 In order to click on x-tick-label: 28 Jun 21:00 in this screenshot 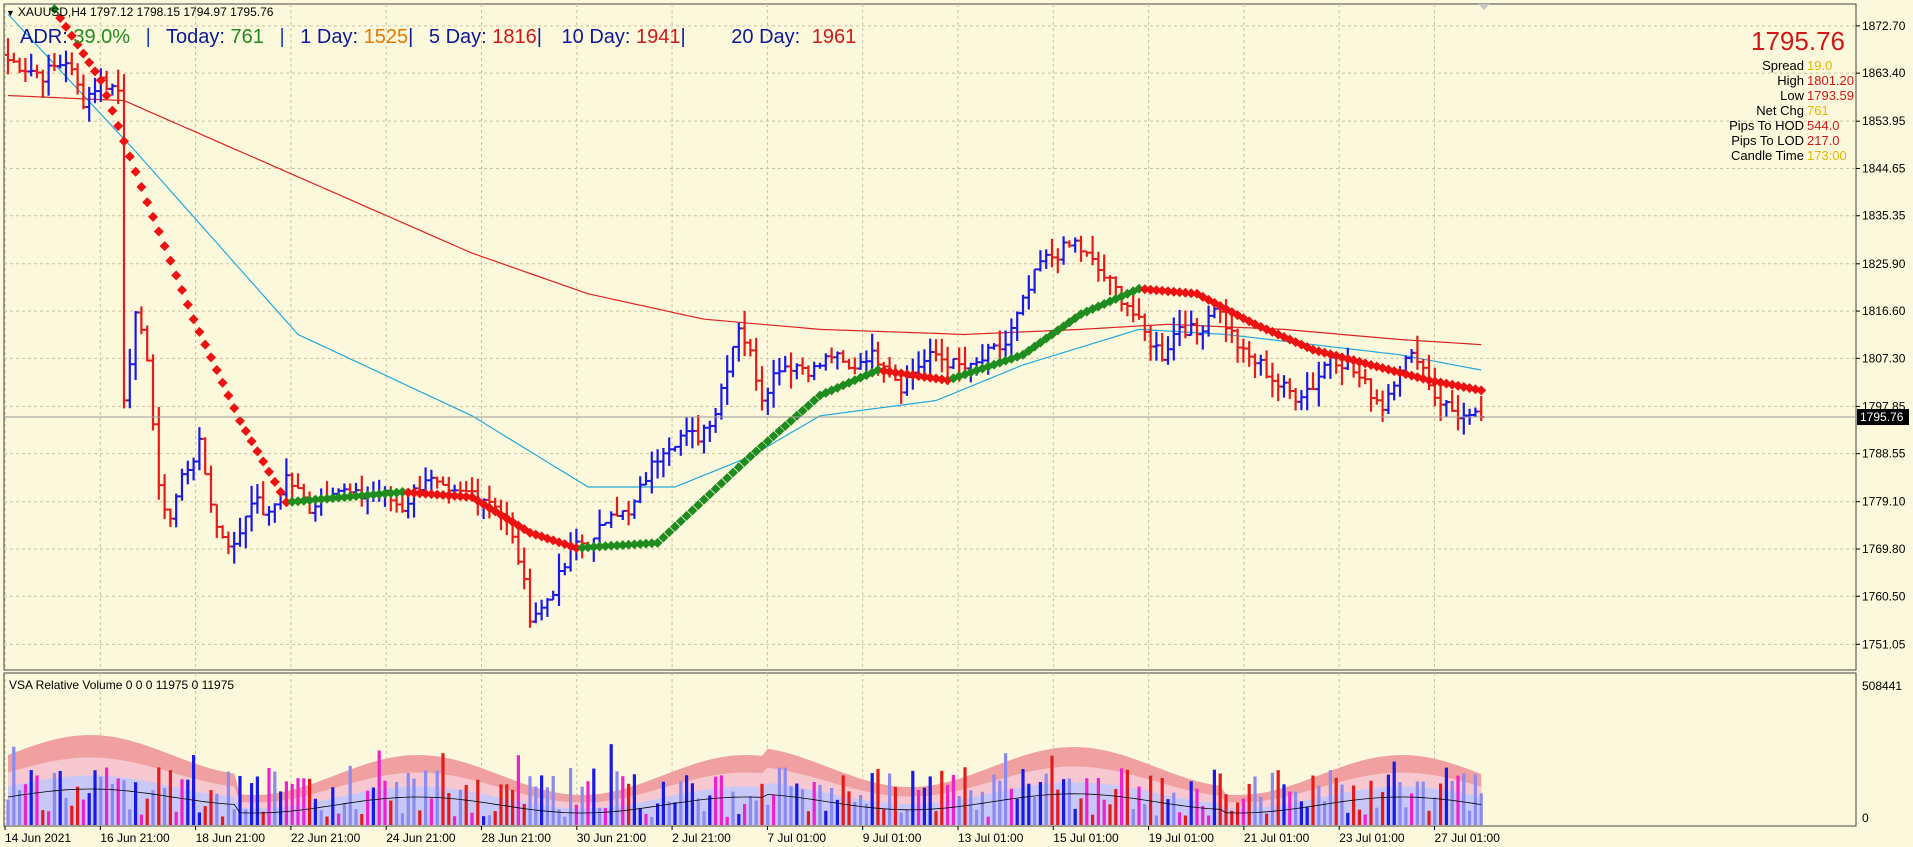, I will do `click(517, 838)`.